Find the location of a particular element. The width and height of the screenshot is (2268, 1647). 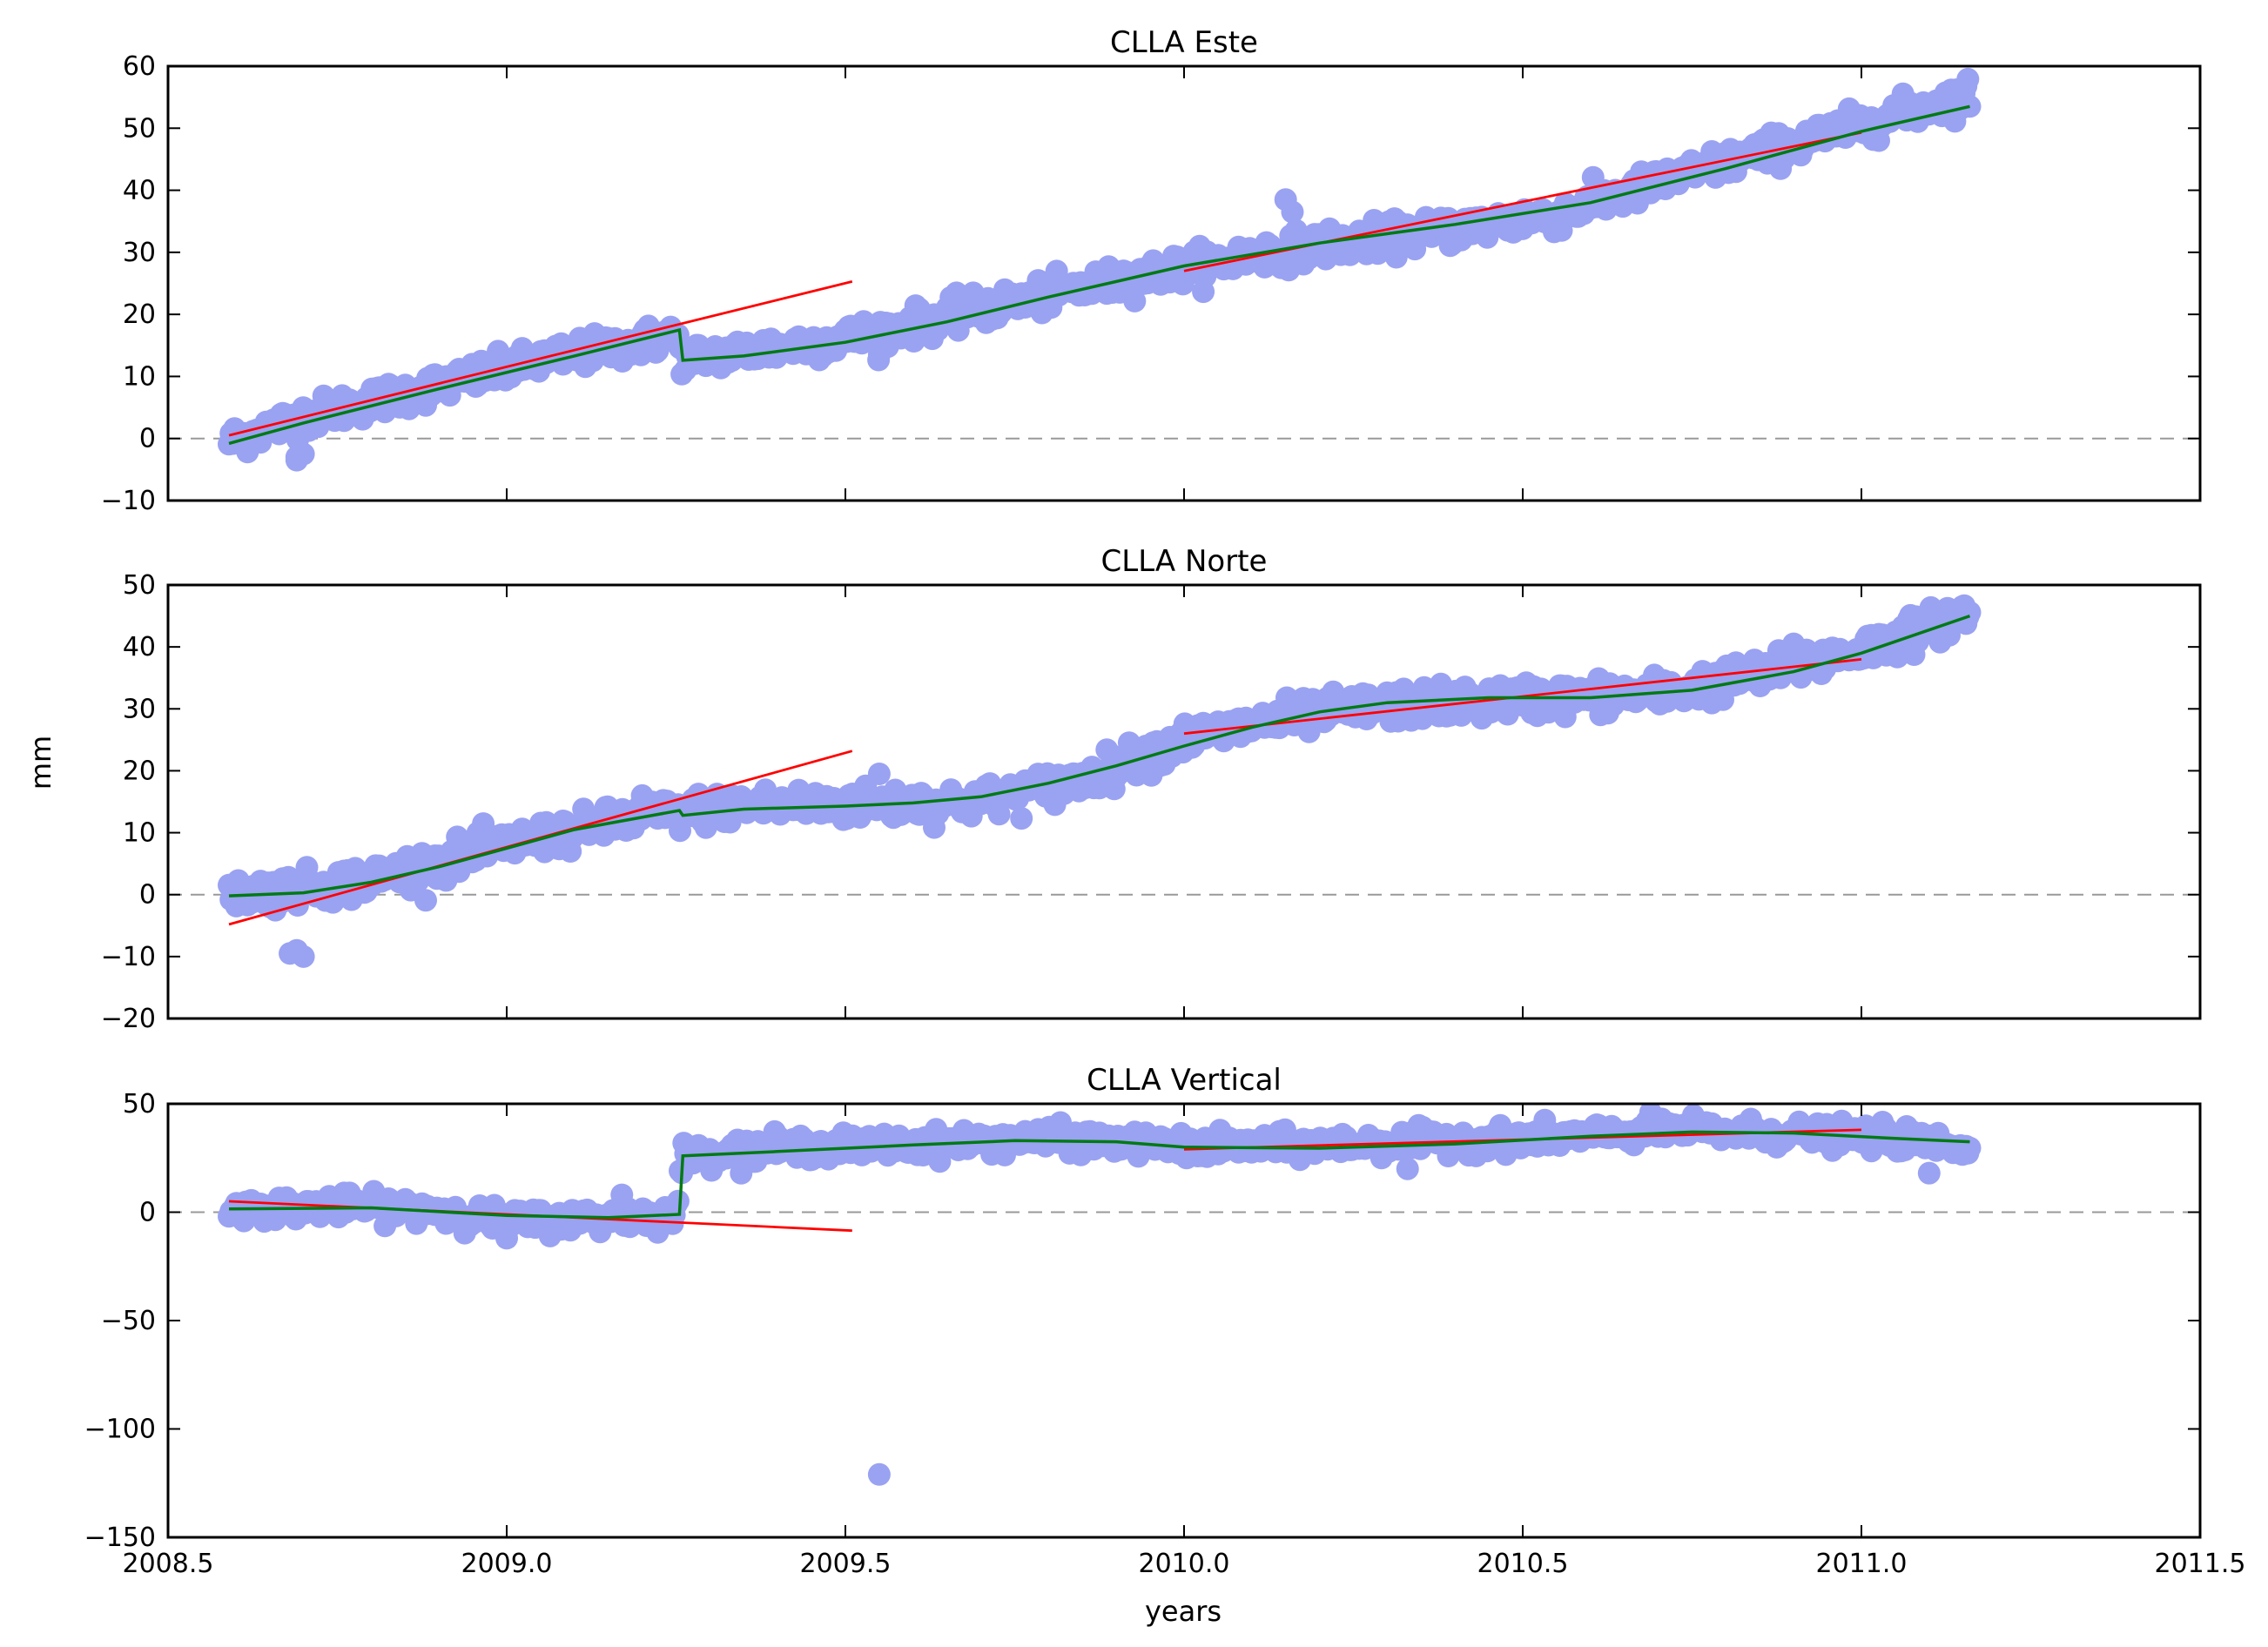

y-axis-label: mm is located at coordinates (41, 763).